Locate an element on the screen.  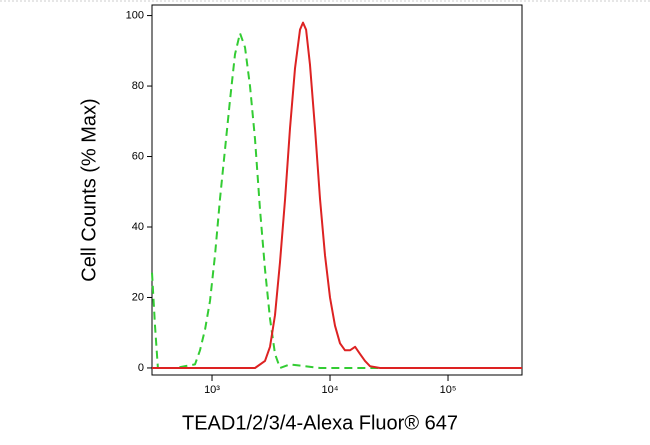
y-tick-label: 0 is located at coordinates (141, 368).